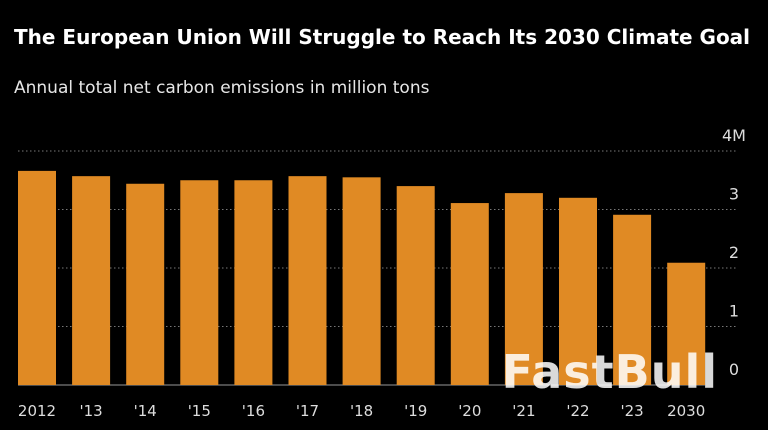 This screenshot has width=768, height=430. I want to click on x-tick-label: '15, so click(199, 411).